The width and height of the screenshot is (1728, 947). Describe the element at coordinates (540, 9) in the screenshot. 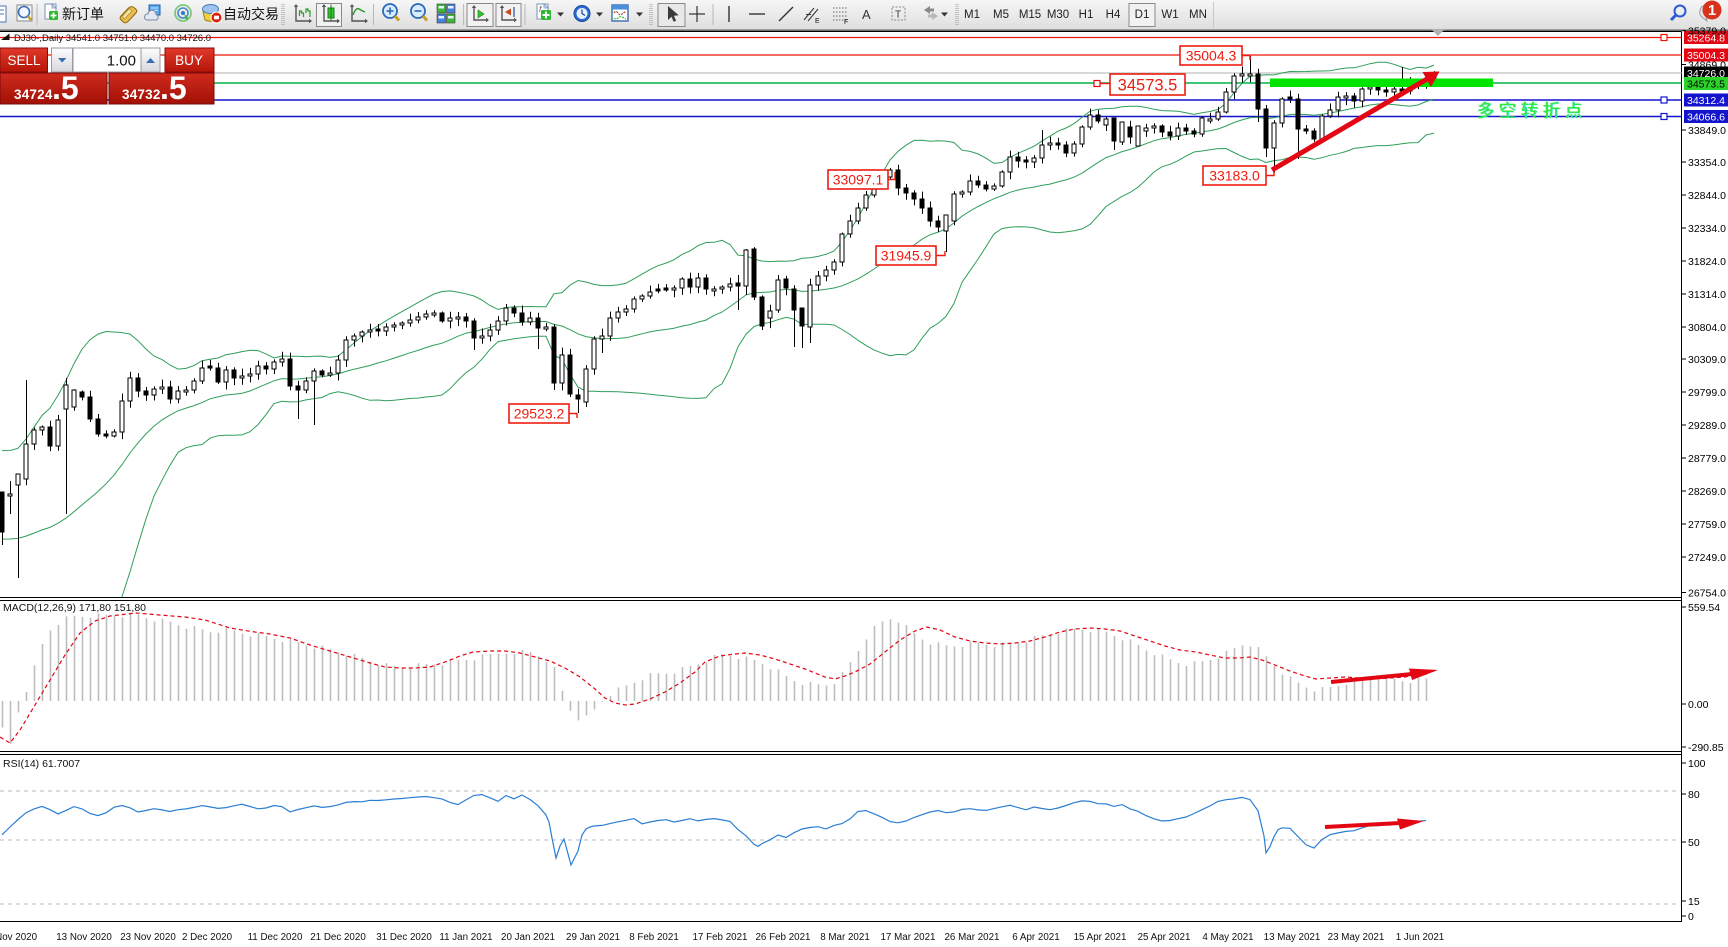

I see `svg-text: f` at that location.